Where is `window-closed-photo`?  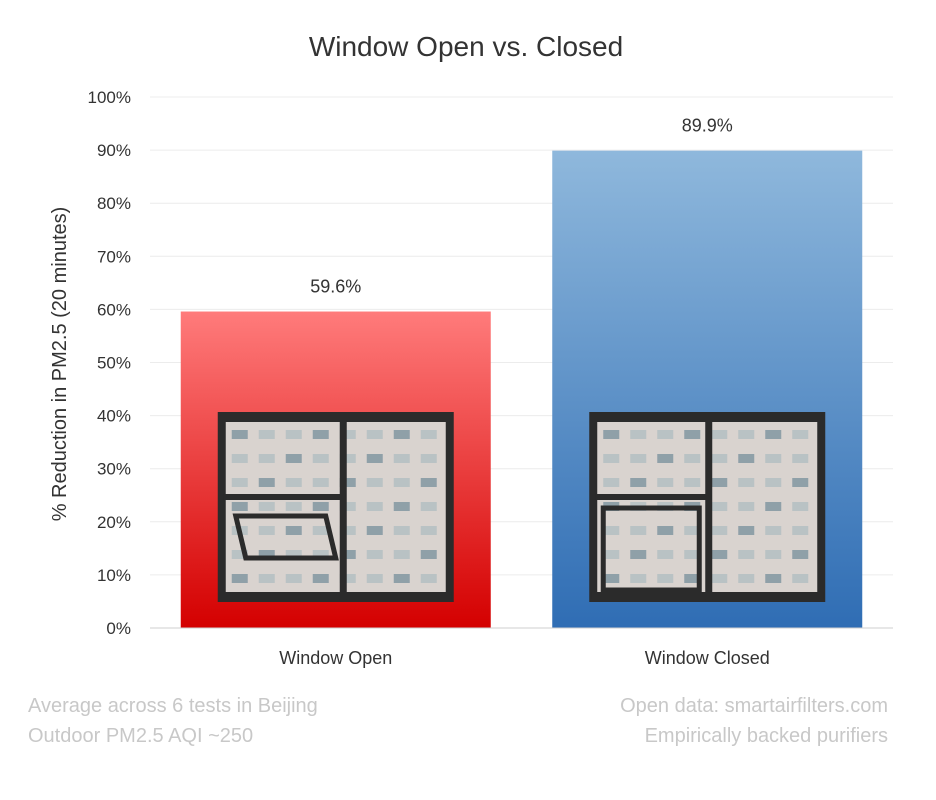 window-closed-photo is located at coordinates (707, 507).